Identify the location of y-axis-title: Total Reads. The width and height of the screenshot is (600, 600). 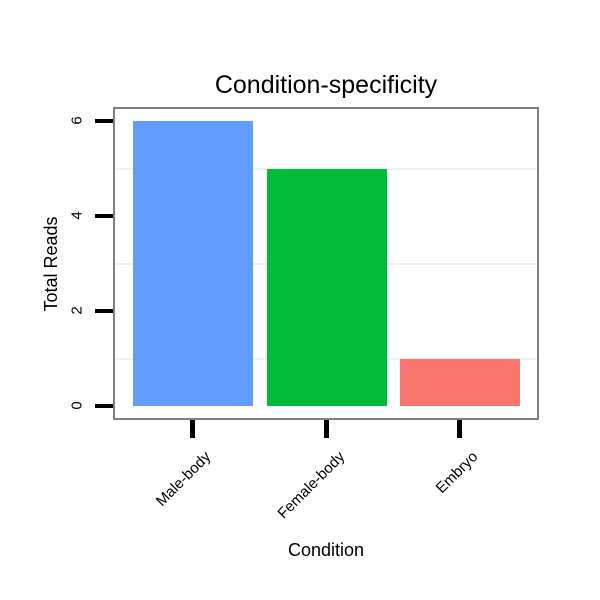
(51, 264).